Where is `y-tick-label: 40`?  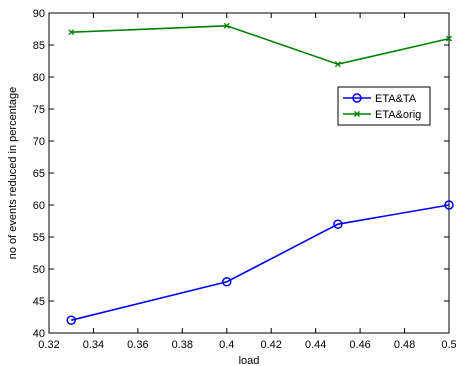 y-tick-label: 40 is located at coordinates (39, 334).